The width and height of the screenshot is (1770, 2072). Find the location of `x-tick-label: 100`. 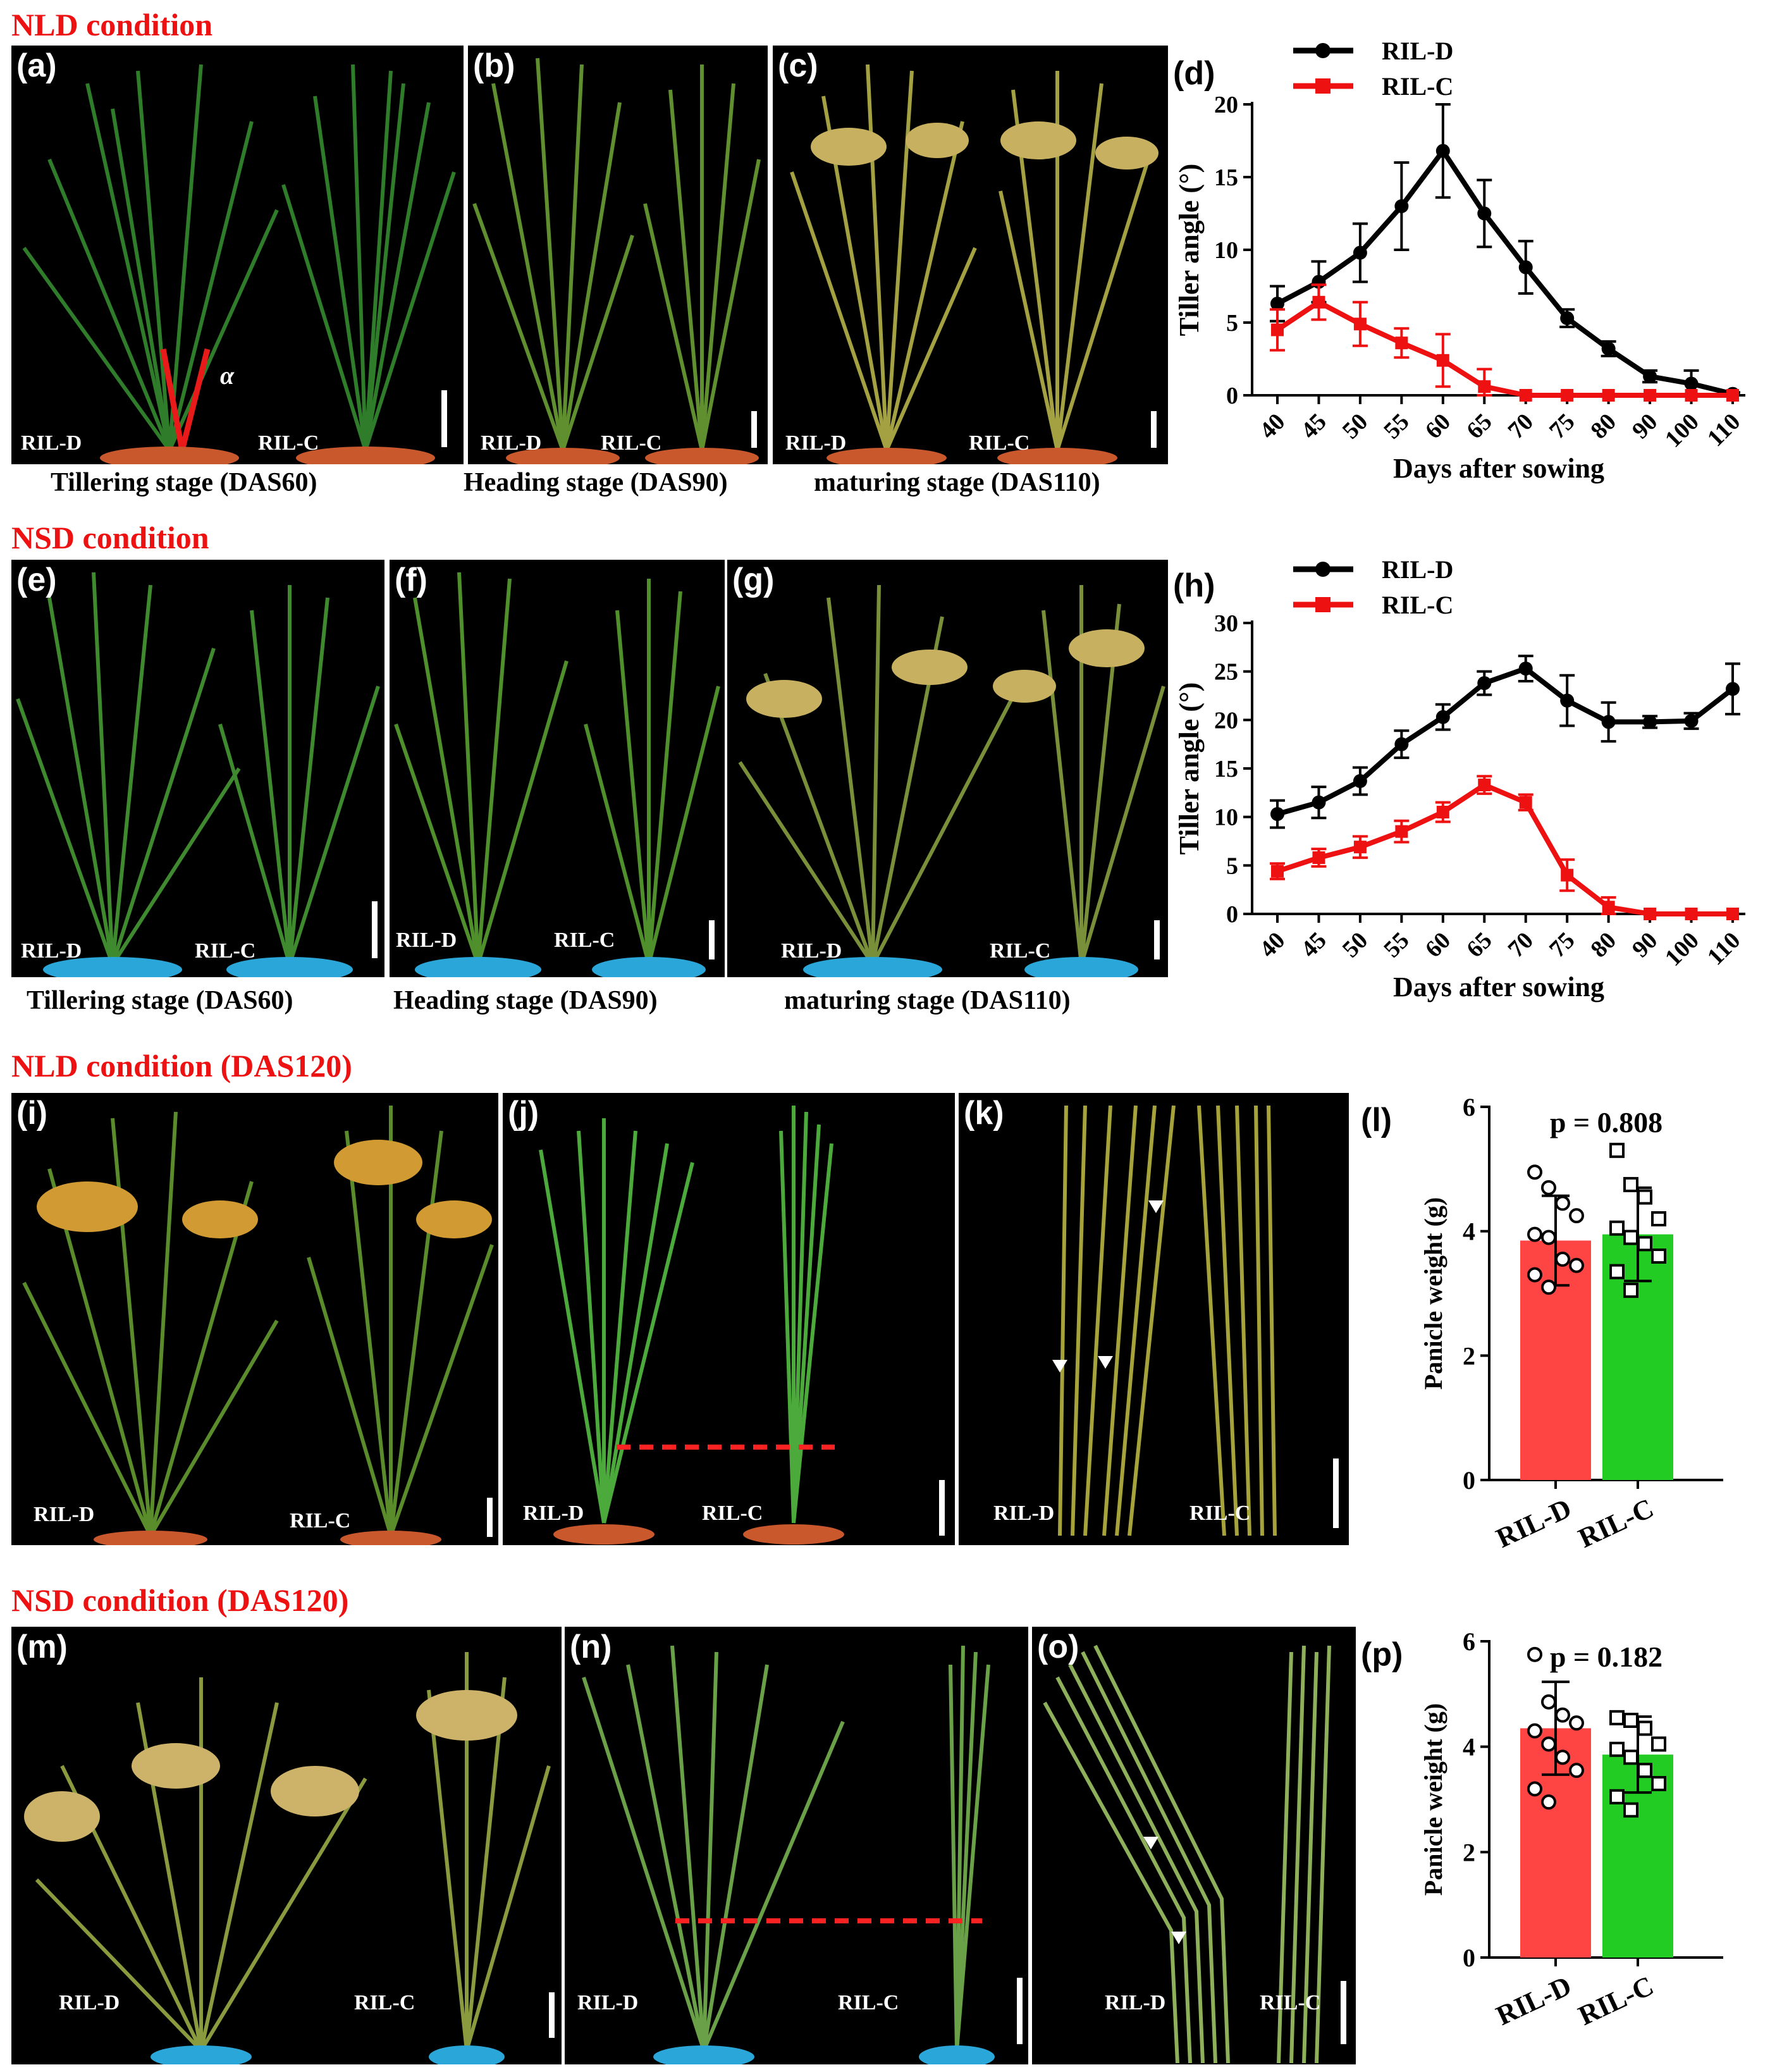

x-tick-label: 100 is located at coordinates (1682, 431).